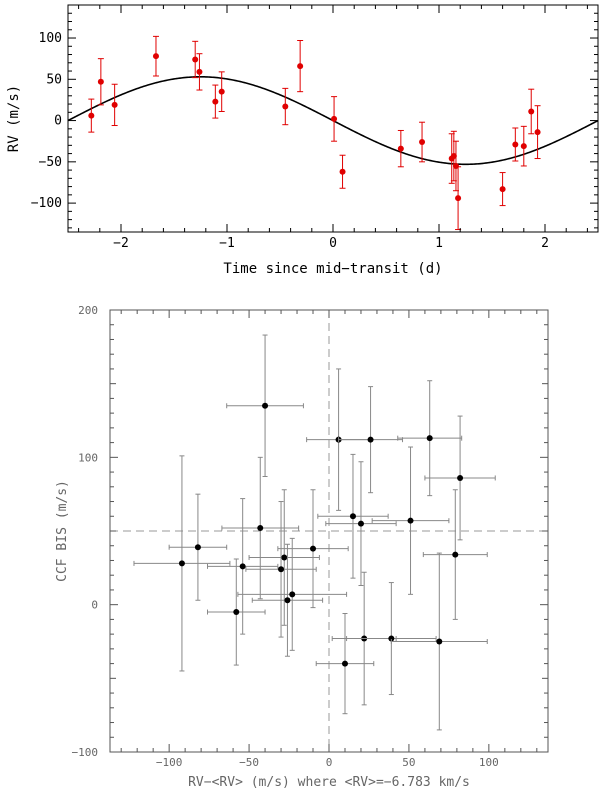  Describe the element at coordinates (333, 243) in the screenshot. I see `rv-x-tick-label: 0` at that location.